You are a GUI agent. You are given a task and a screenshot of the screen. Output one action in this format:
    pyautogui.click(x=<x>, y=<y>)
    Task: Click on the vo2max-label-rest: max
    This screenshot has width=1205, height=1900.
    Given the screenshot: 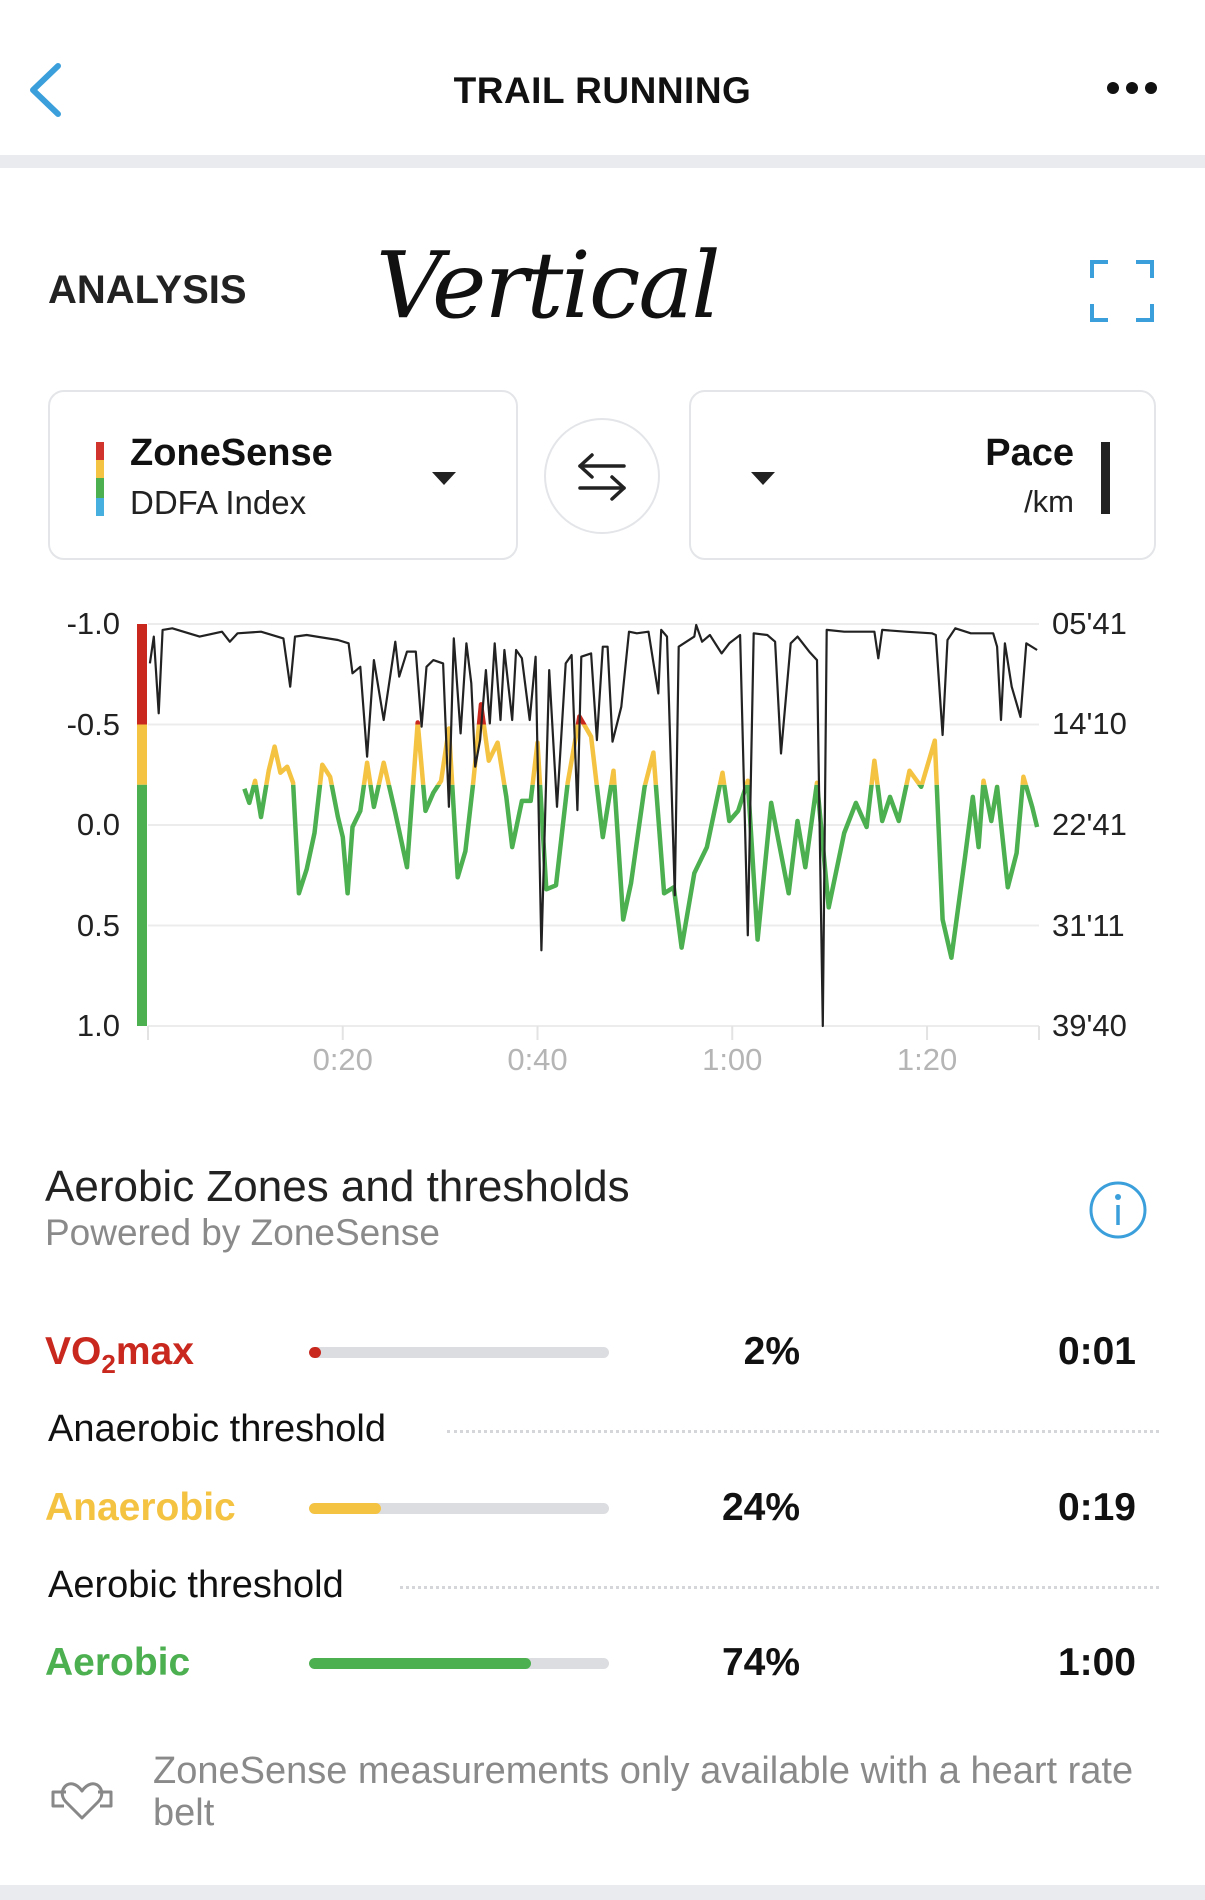 What is the action you would take?
    pyautogui.click(x=154, y=1351)
    